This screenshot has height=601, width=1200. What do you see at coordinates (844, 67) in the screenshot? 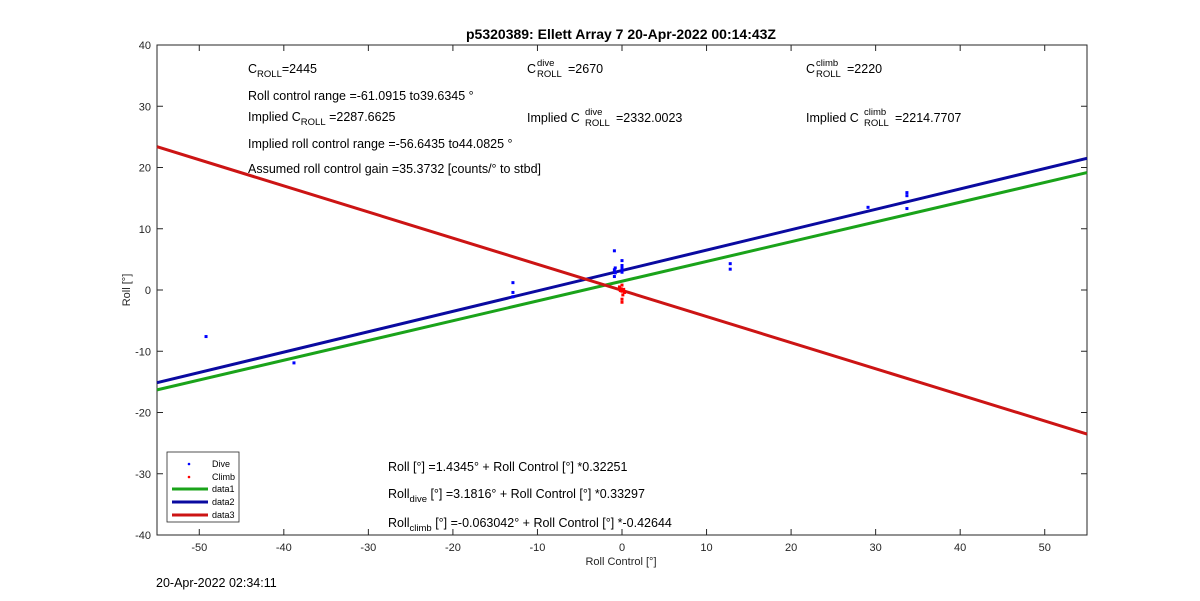
I see `c-roll-climb-annotation: C climb ROLL =2220` at bounding box center [844, 67].